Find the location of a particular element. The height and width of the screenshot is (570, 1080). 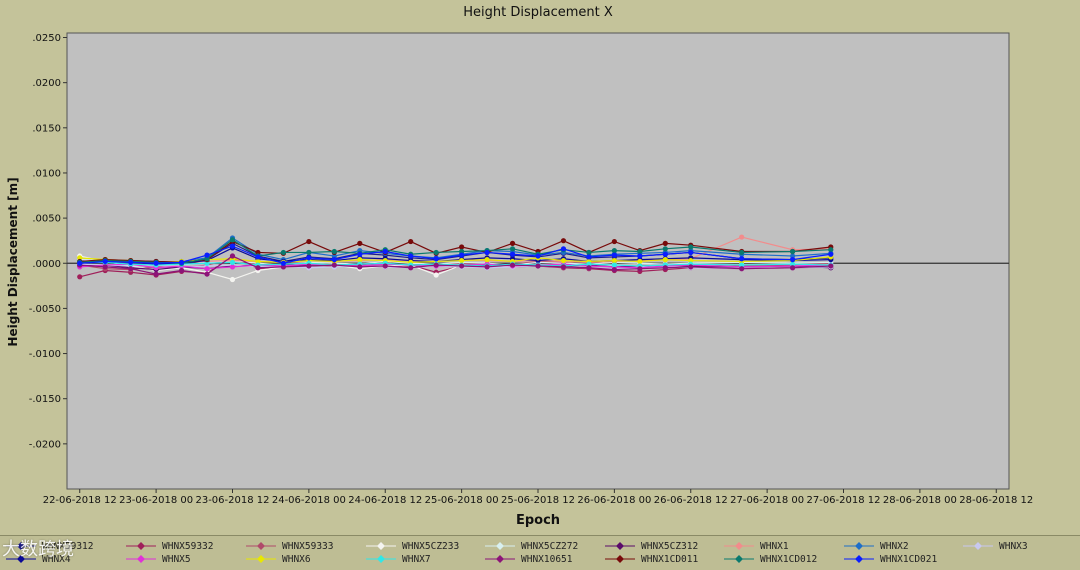

y-tick-label: -.0200 is located at coordinates (45, 444).